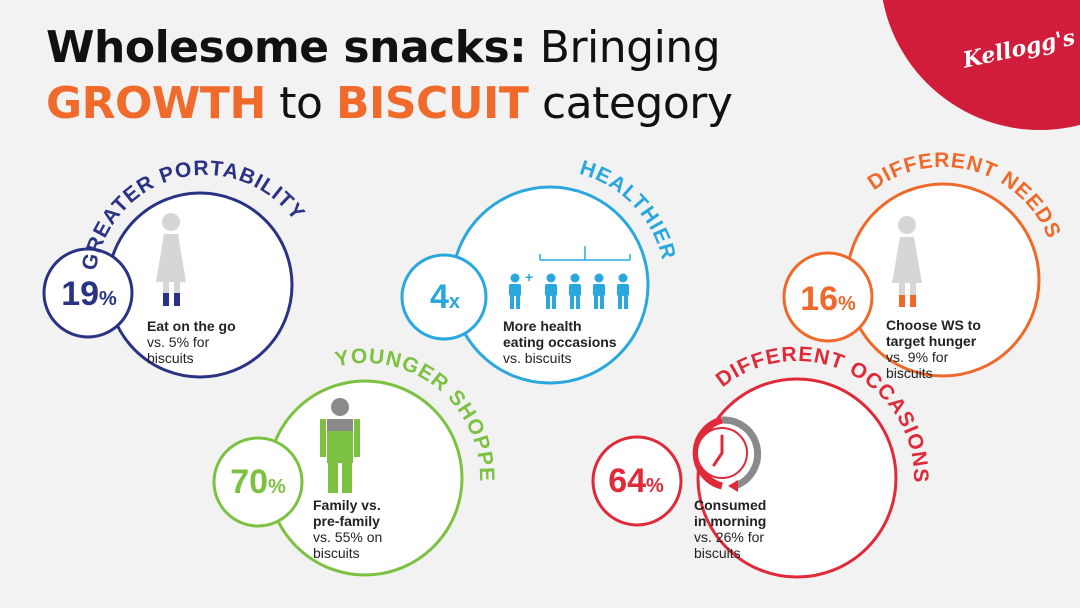  I want to click on card-healthier-badge, so click(444, 297).